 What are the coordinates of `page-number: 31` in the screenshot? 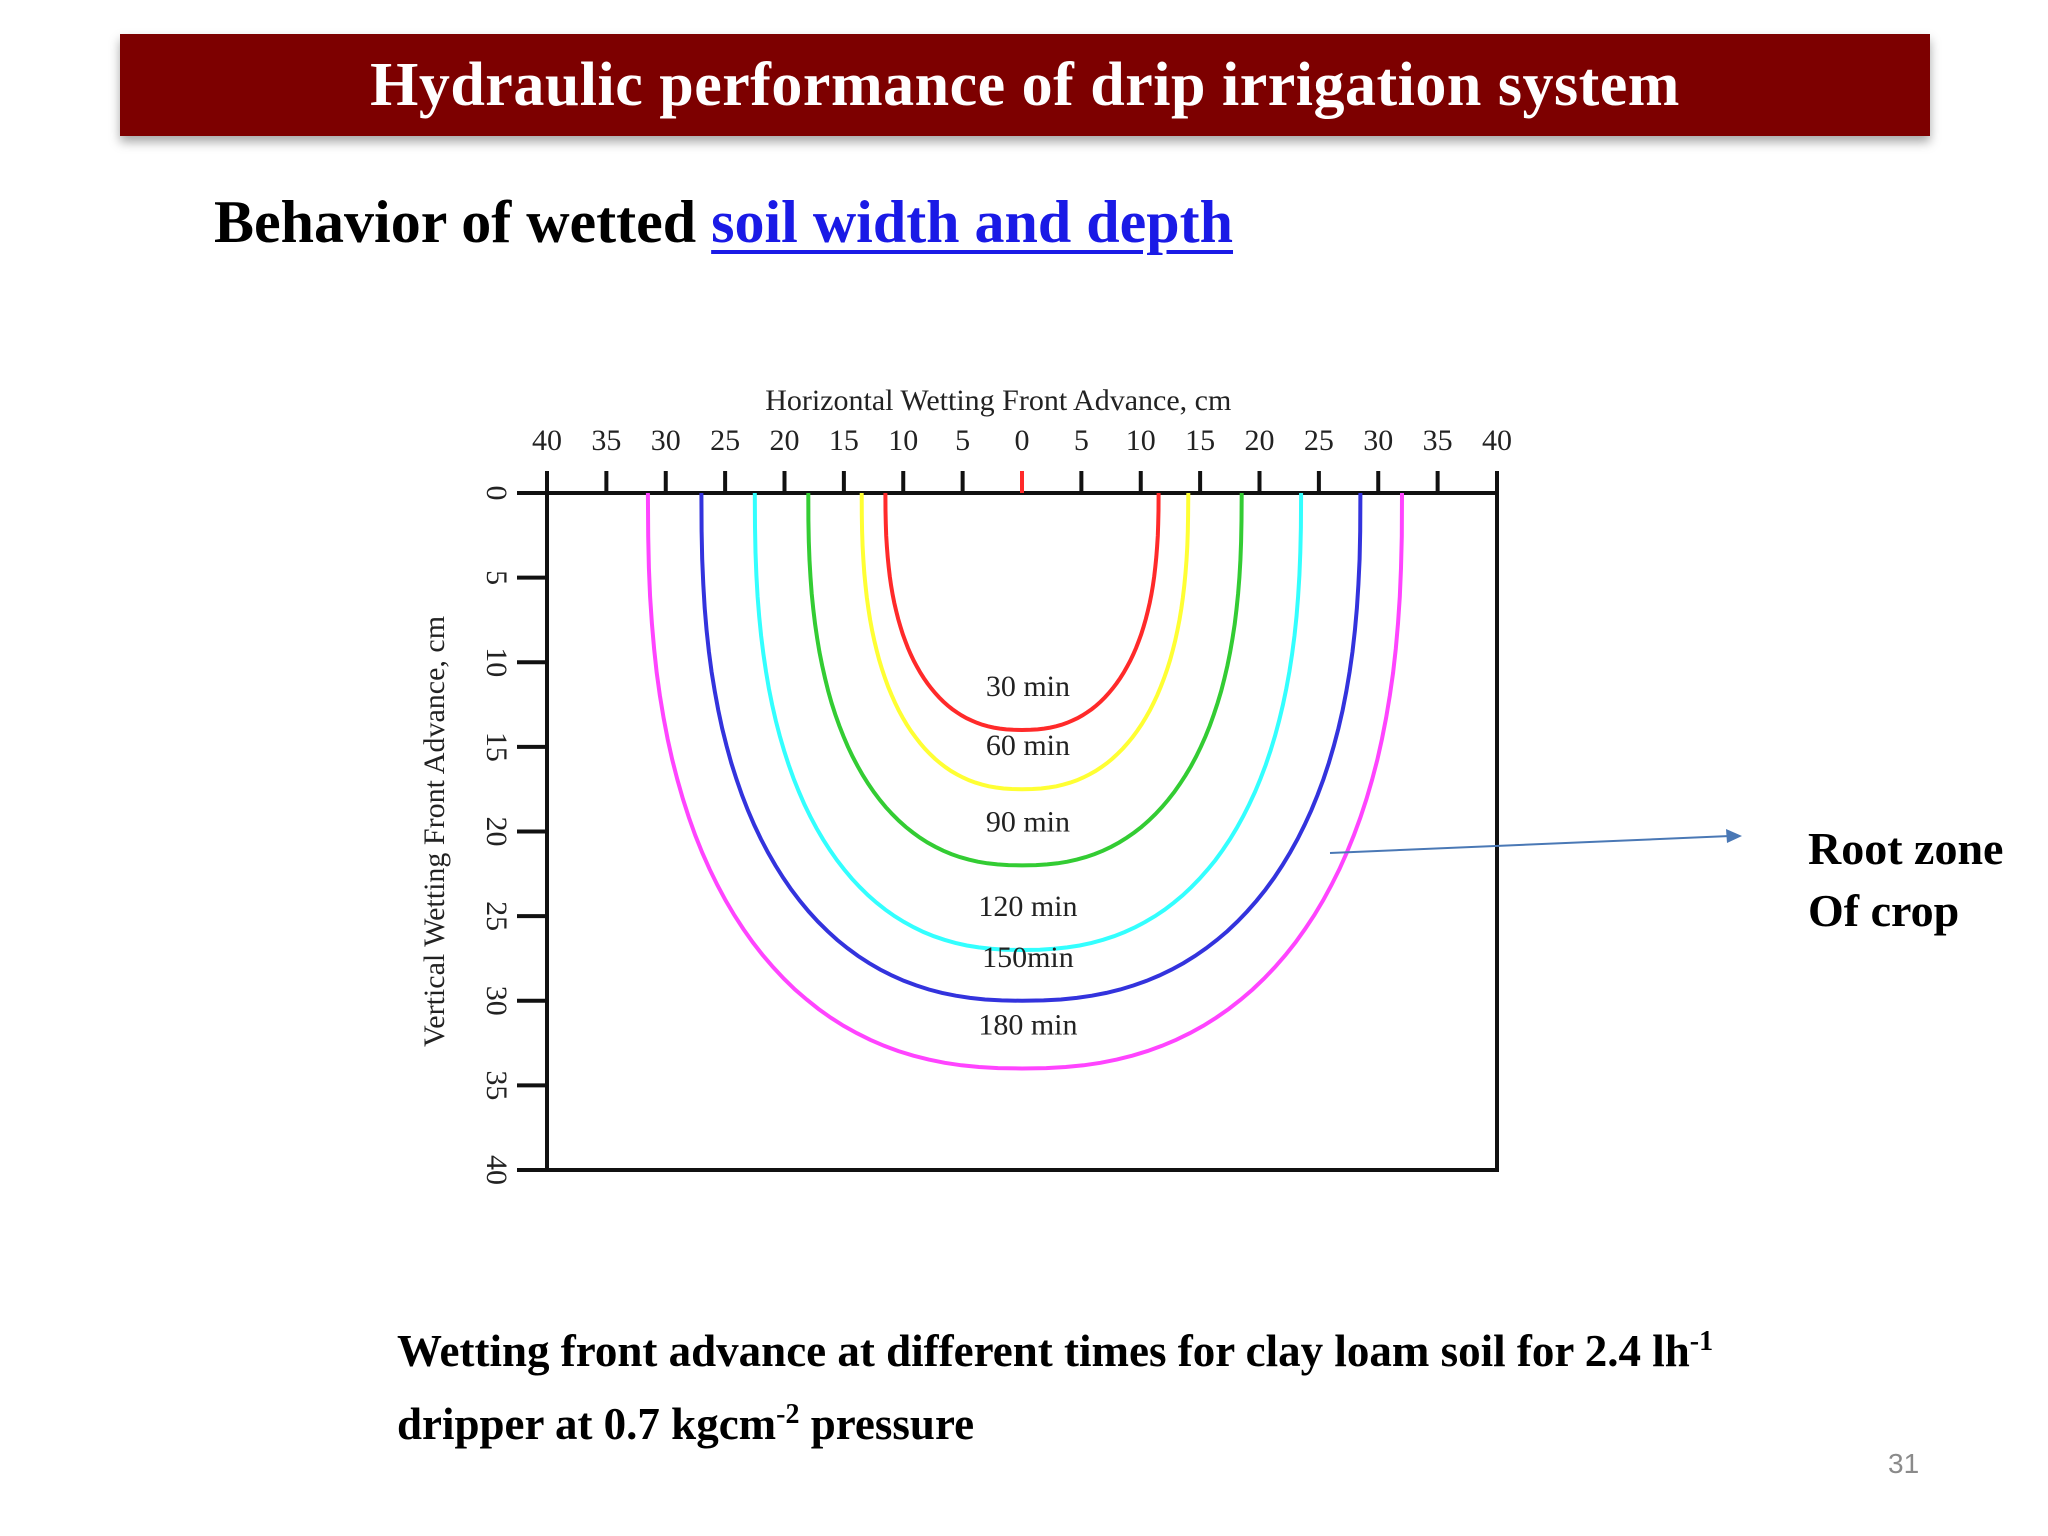 It's located at (1904, 1463).